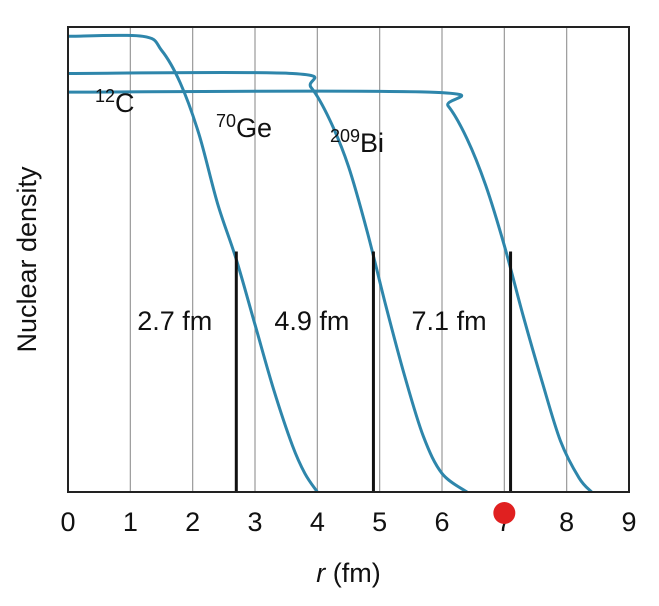 This screenshot has width=659, height=606. I want to click on x-tick-label-9: 9, so click(628, 522).